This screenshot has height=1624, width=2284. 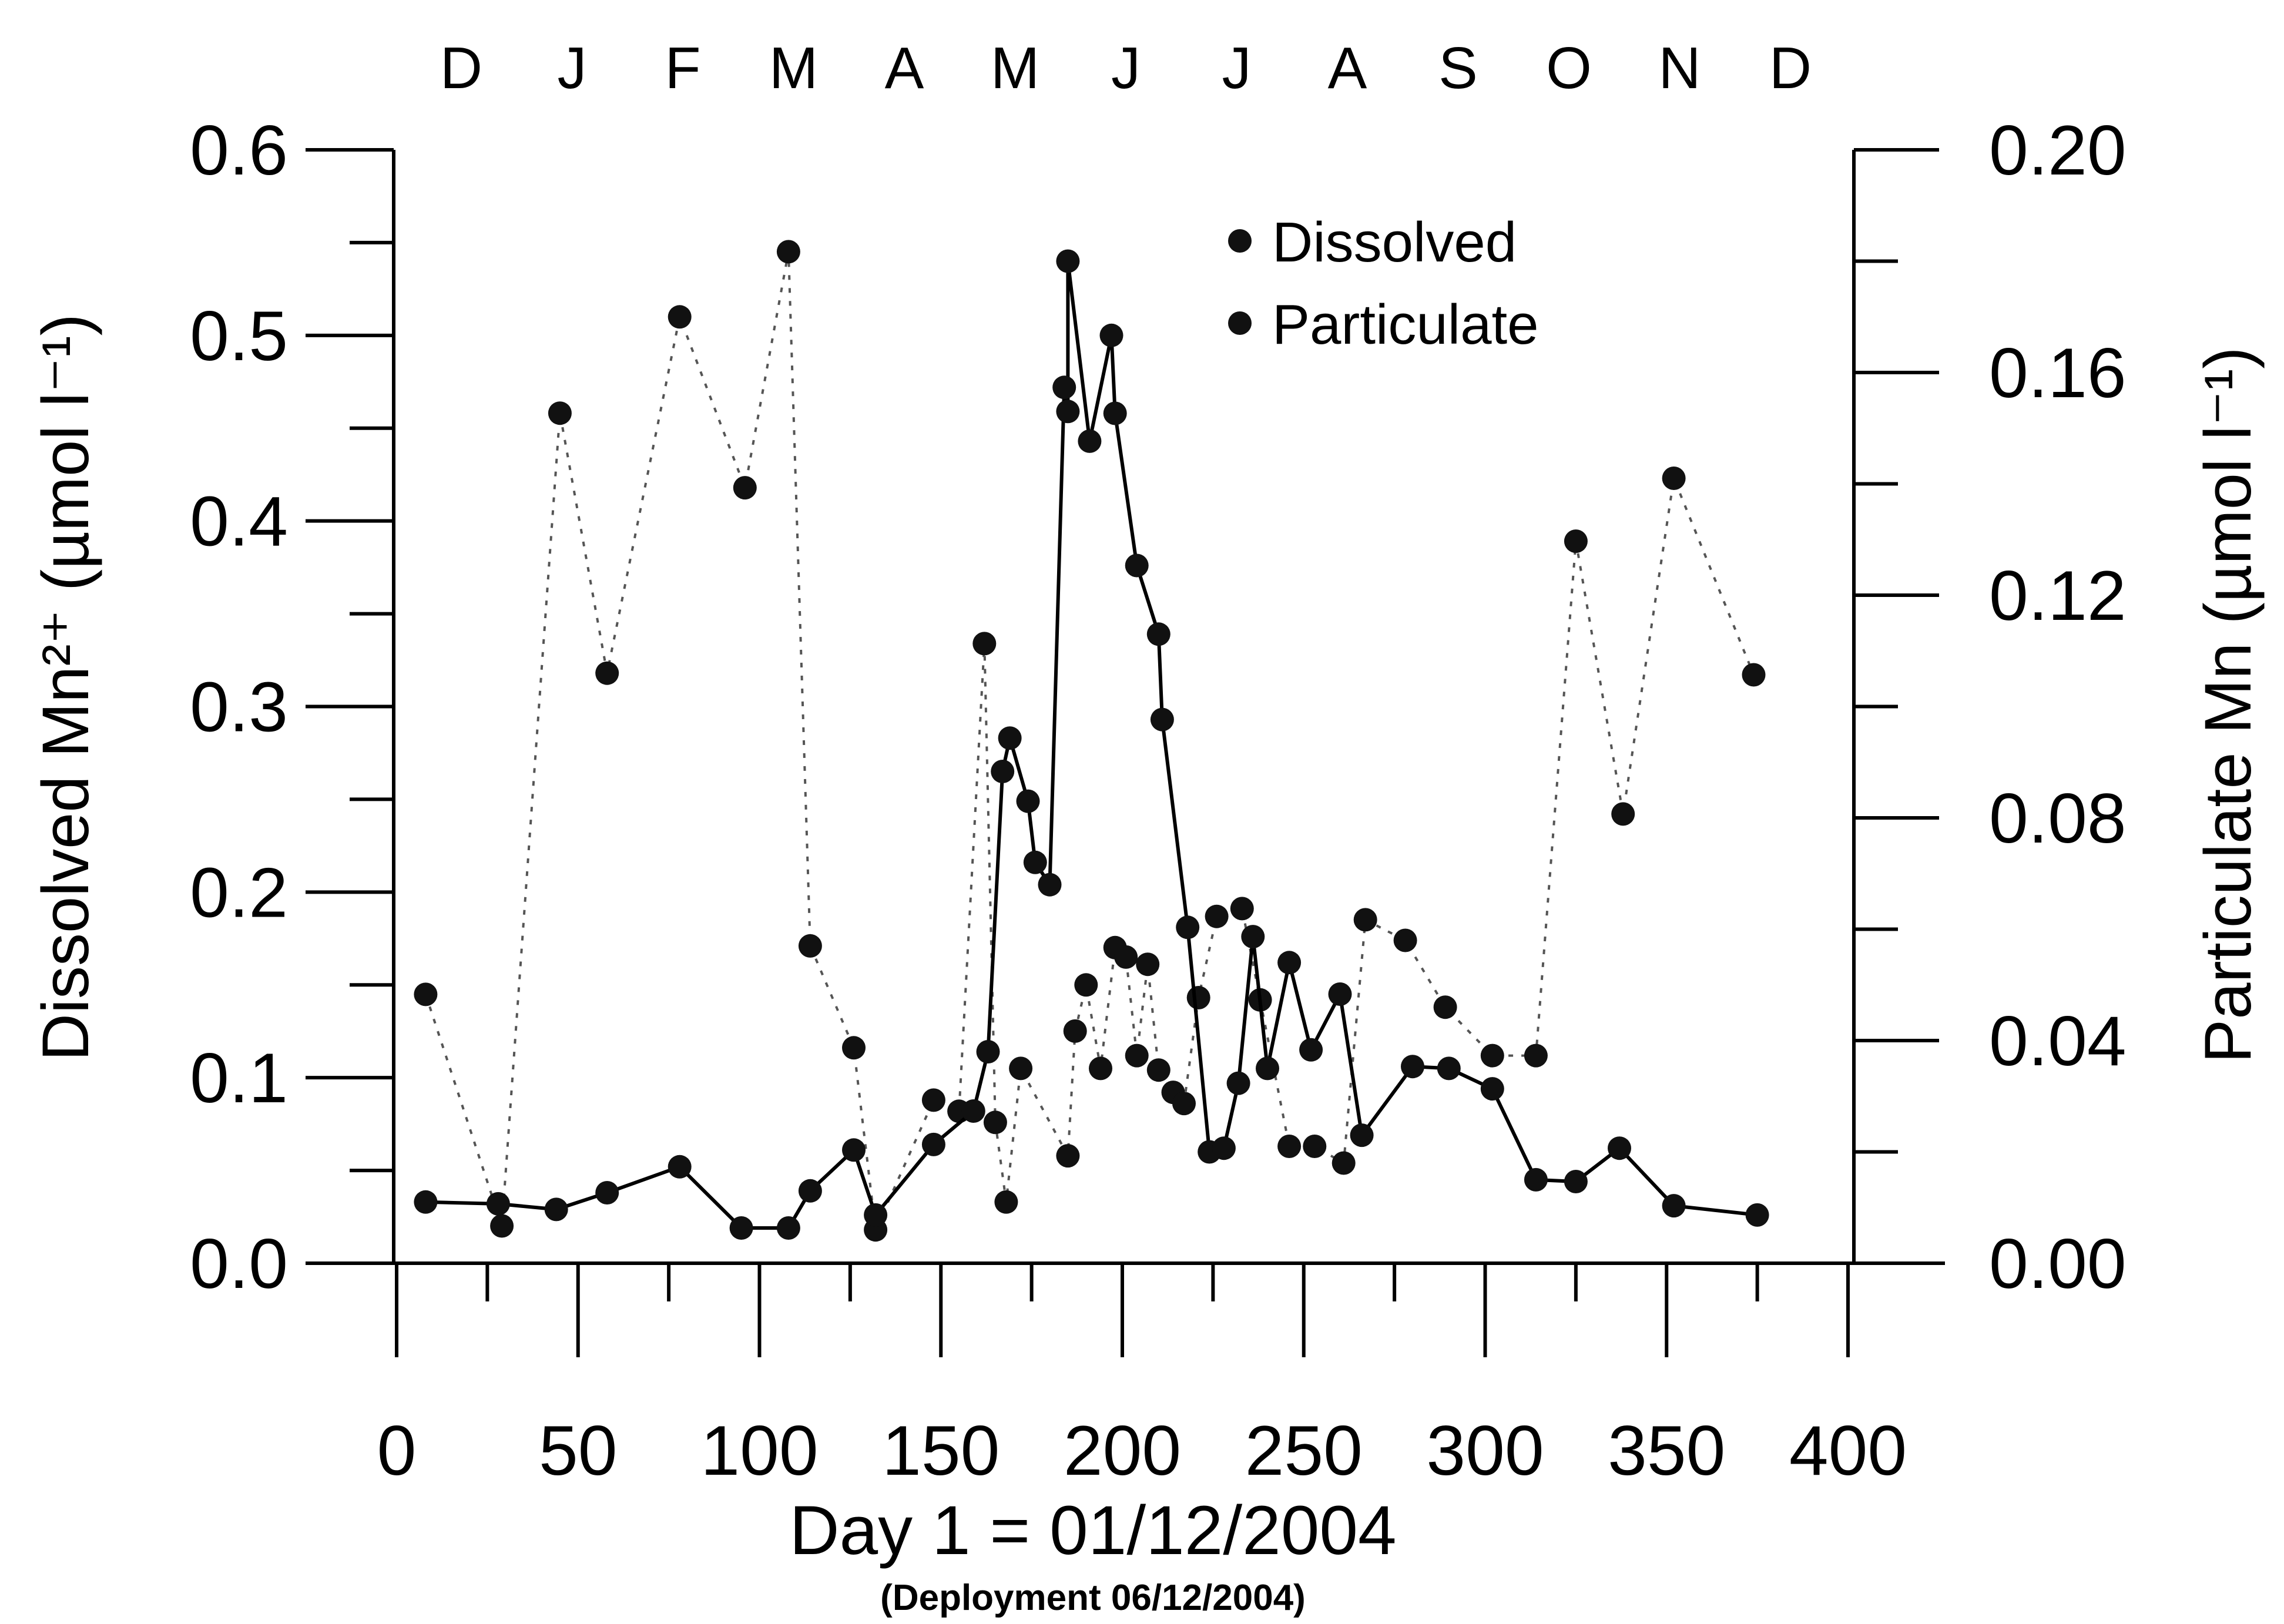 What do you see at coordinates (239, 893) in the screenshot?
I see `left-tick-label: 0.2` at bounding box center [239, 893].